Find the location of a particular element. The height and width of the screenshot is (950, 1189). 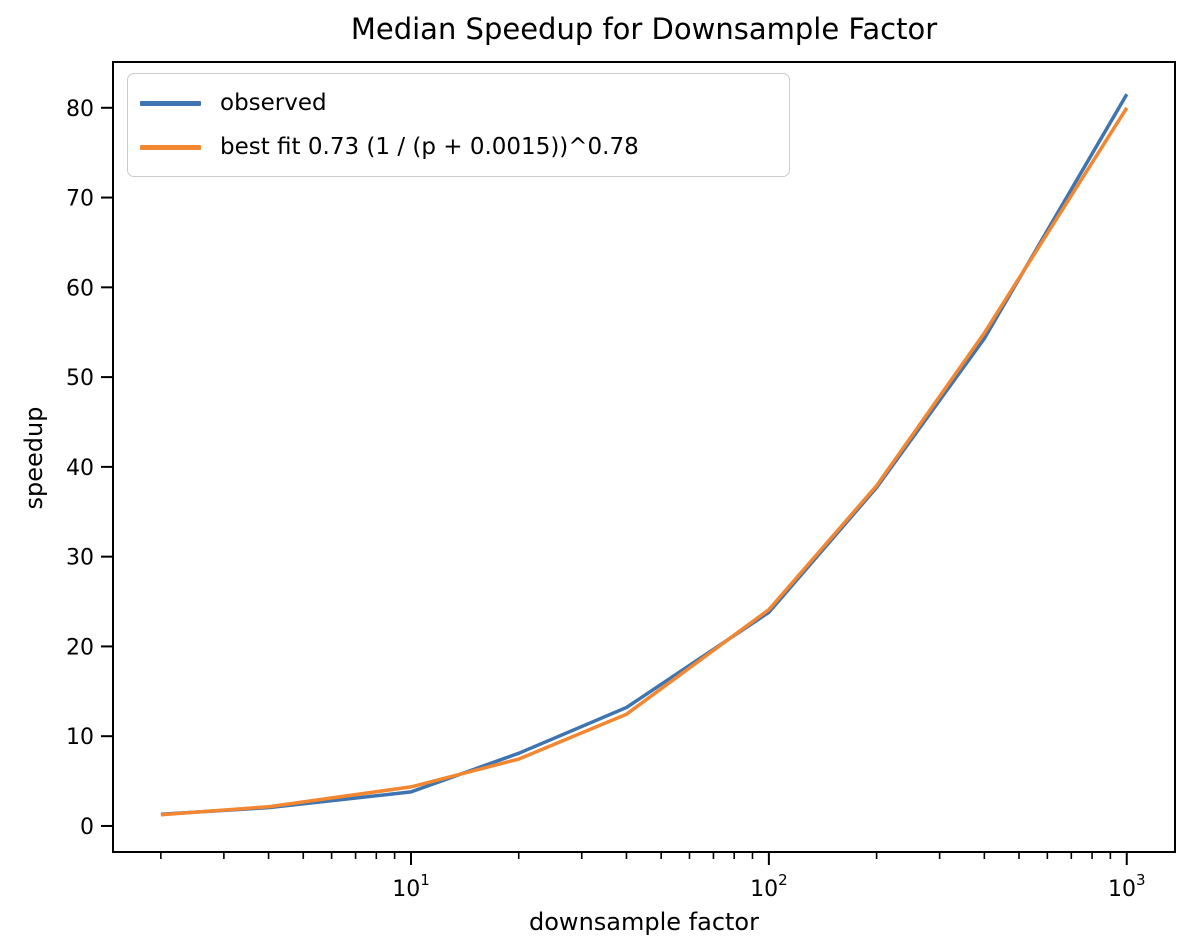

y-tick-label: 60 is located at coordinates (80, 288).